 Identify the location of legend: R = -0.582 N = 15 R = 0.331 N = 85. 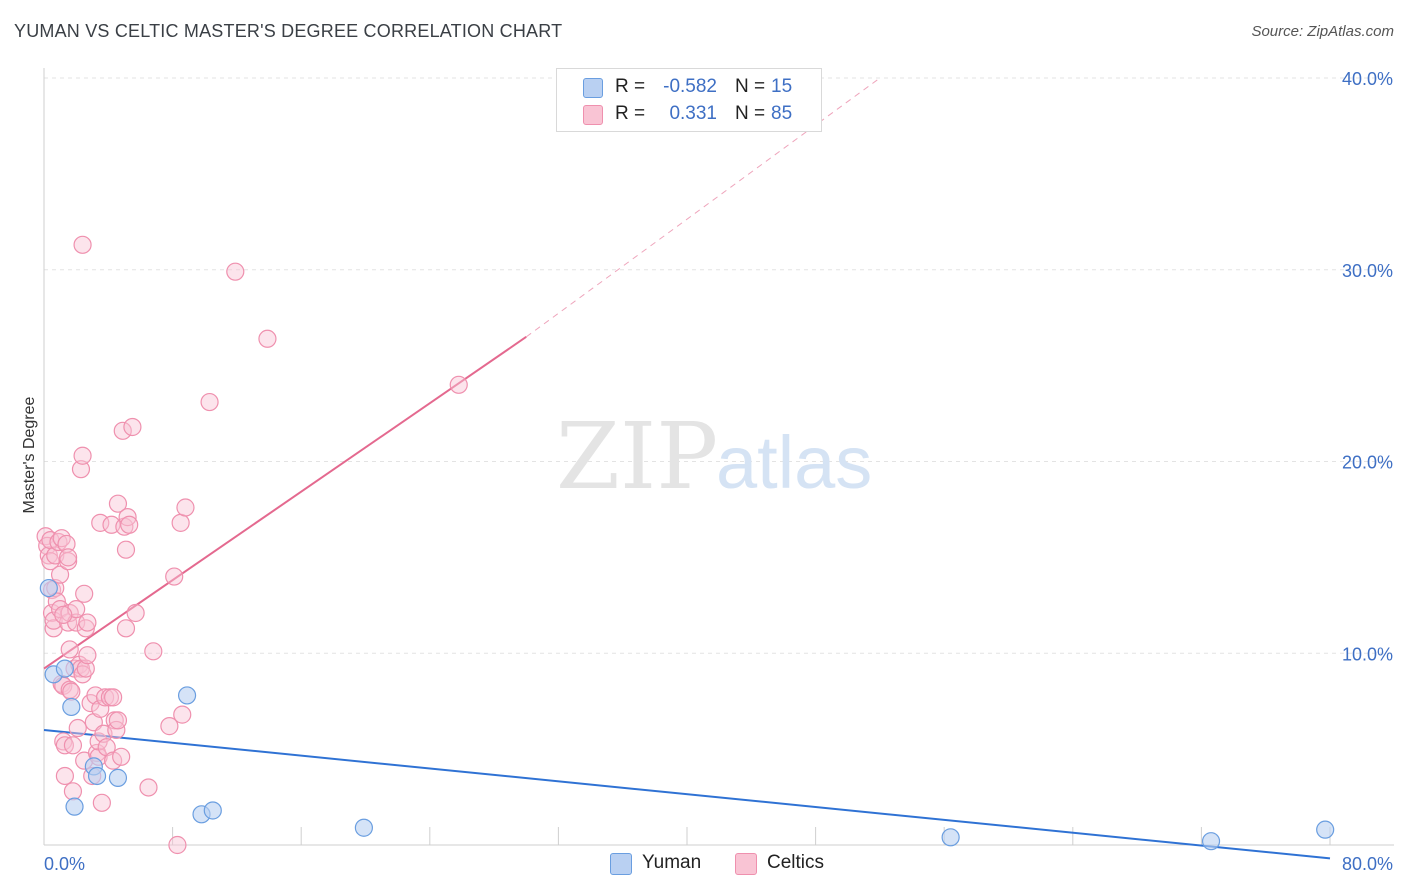
(689, 100).